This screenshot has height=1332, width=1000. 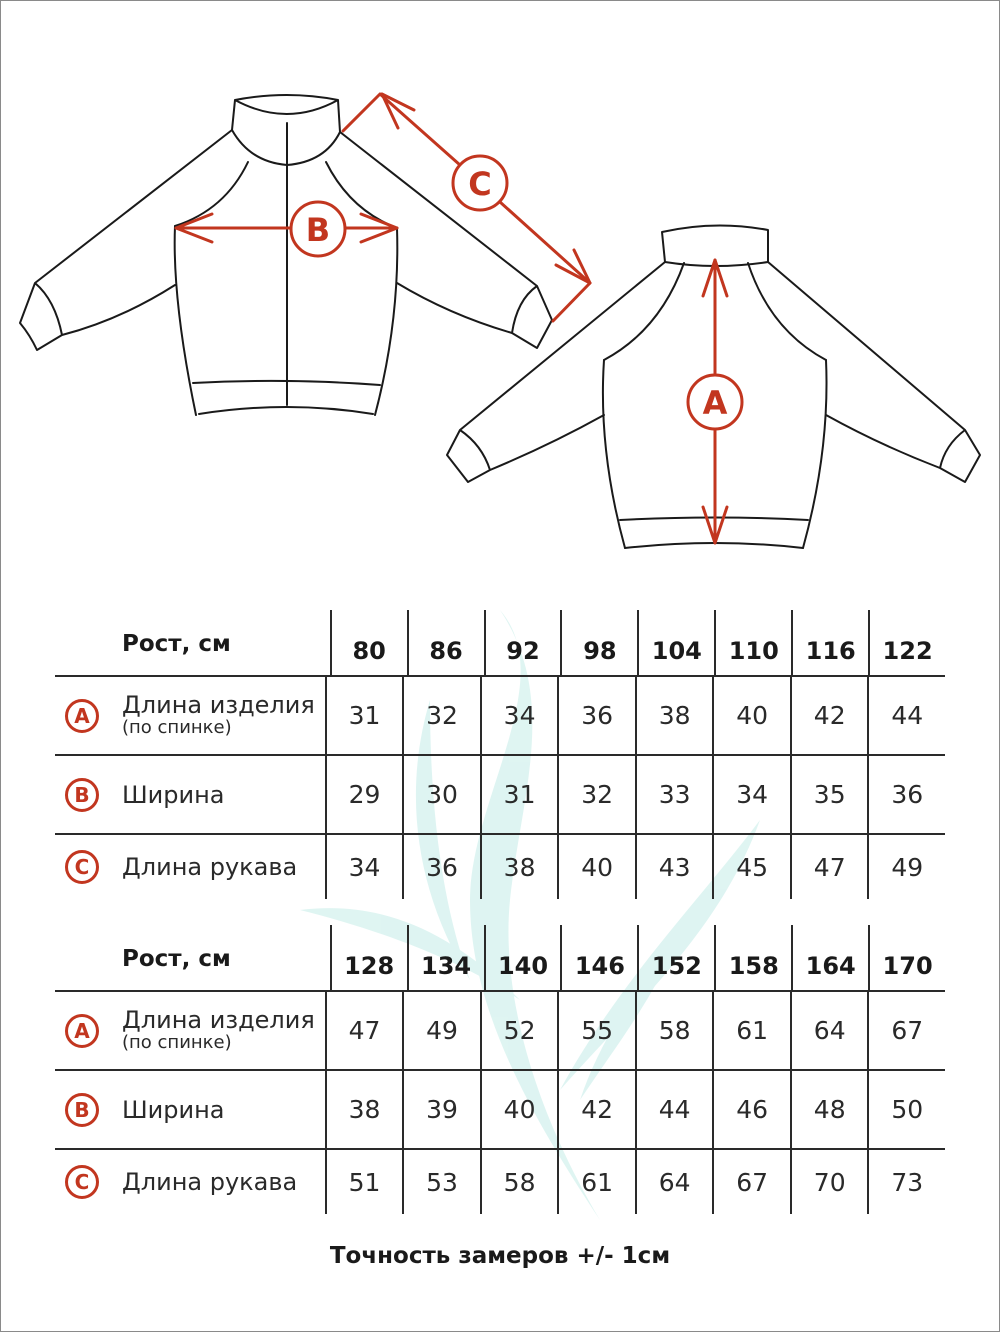 What do you see at coordinates (675, 642) in the screenshot?
I see `size-header-cell: 104` at bounding box center [675, 642].